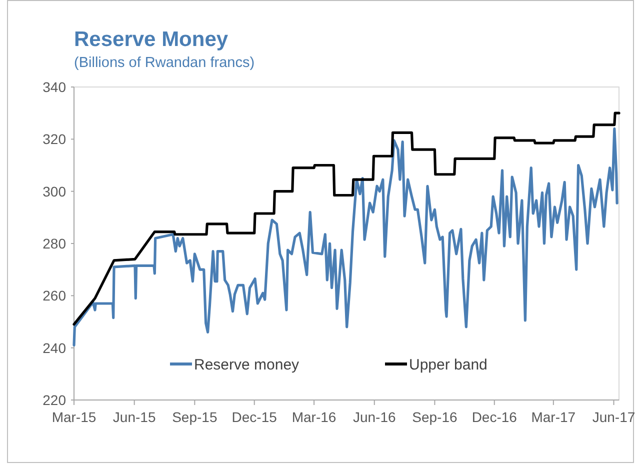 This screenshot has width=640, height=464. Describe the element at coordinates (314, 417) in the screenshot. I see `x-tick-label: Mar-16` at that location.